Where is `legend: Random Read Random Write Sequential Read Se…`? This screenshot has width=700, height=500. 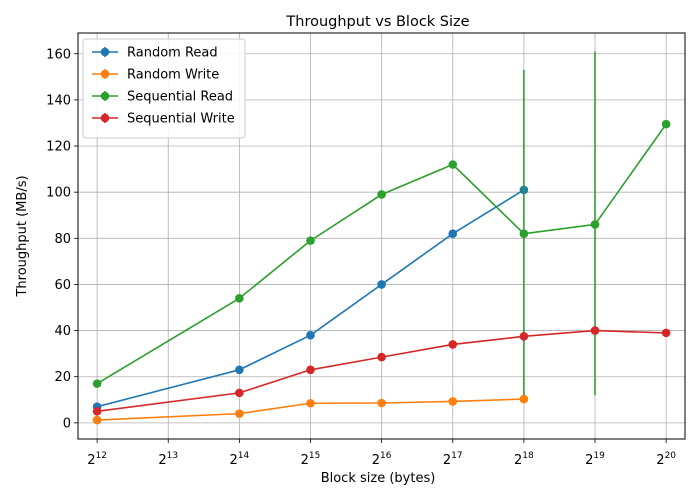 legend: Random Read Random Write Sequential Read Se… is located at coordinates (164, 88).